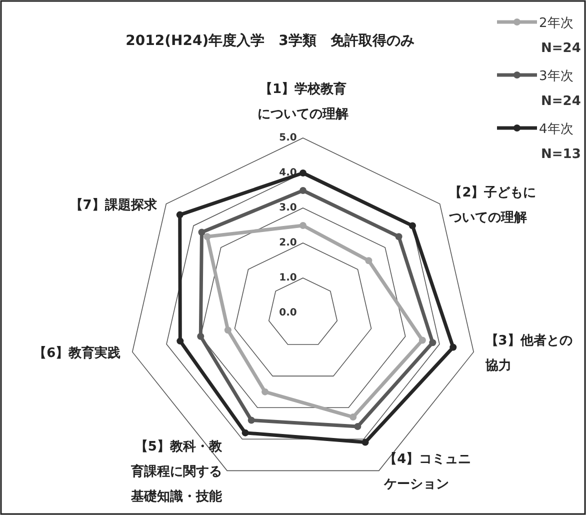  What do you see at coordinates (288, 313) in the screenshot?
I see `y-tick-label: 0.0` at bounding box center [288, 313].